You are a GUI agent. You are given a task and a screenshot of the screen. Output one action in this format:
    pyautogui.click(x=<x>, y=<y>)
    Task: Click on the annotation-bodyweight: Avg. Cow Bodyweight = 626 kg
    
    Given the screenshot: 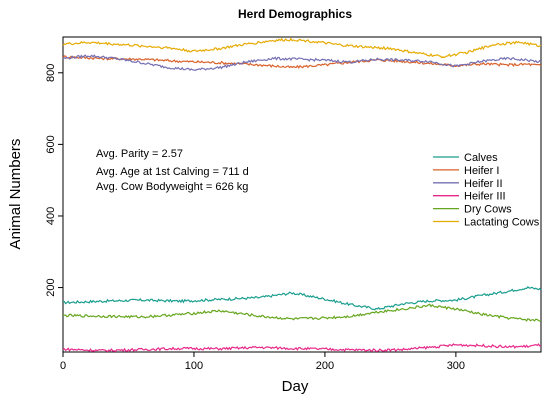 What is the action you would take?
    pyautogui.click(x=172, y=187)
    